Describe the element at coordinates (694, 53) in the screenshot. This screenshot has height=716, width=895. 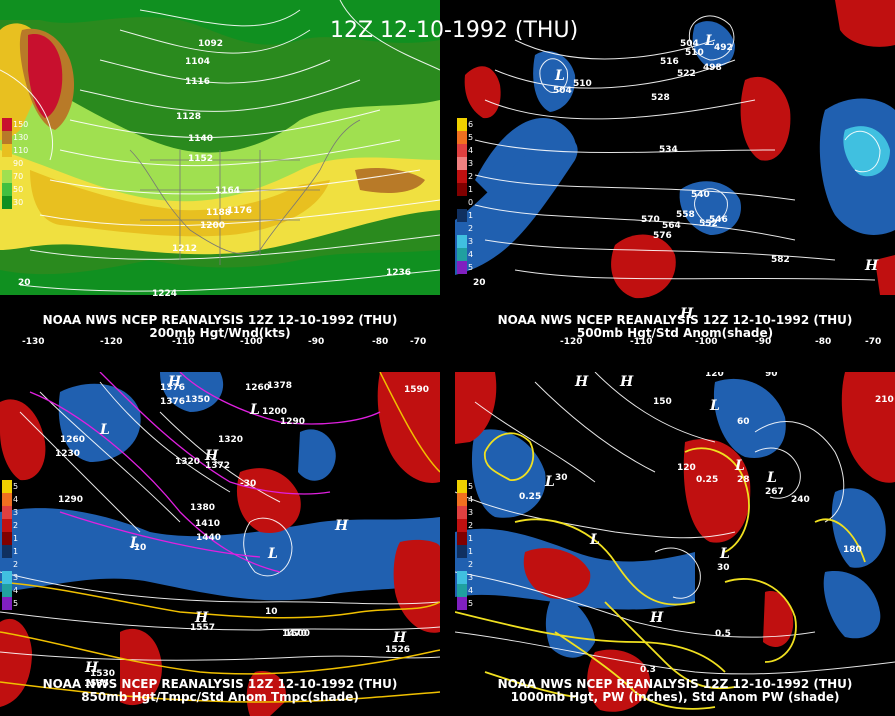
I see `contour-label: 510` at that location.